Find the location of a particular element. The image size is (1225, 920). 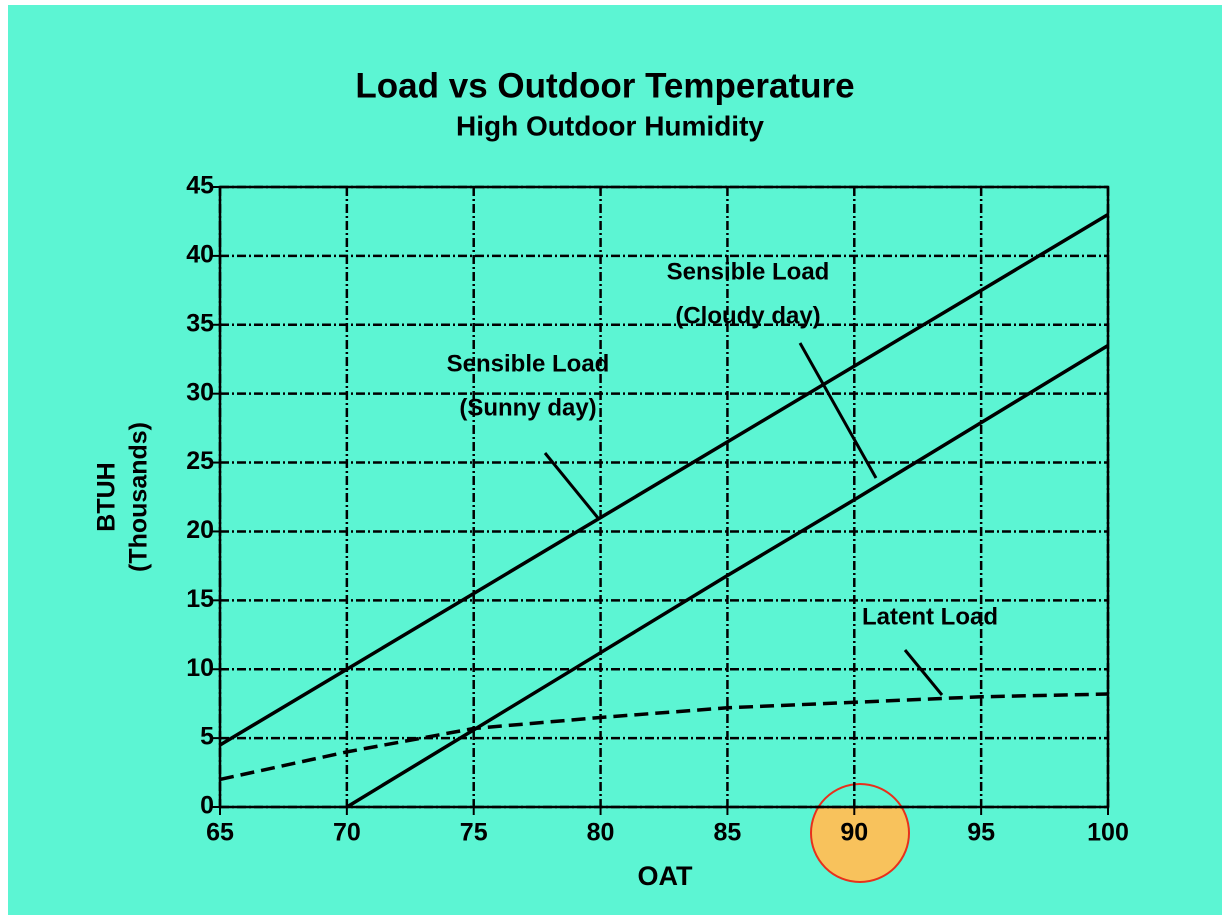

x-tick-label: 75 is located at coordinates (474, 833).